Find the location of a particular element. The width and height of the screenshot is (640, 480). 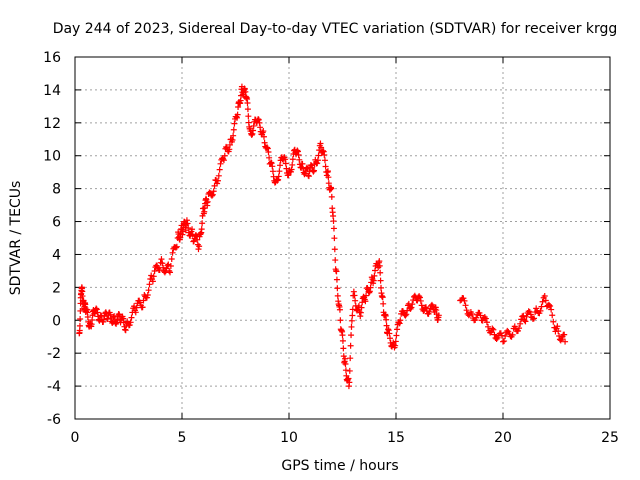

y-tick-label: 4 is located at coordinates (56, 255).